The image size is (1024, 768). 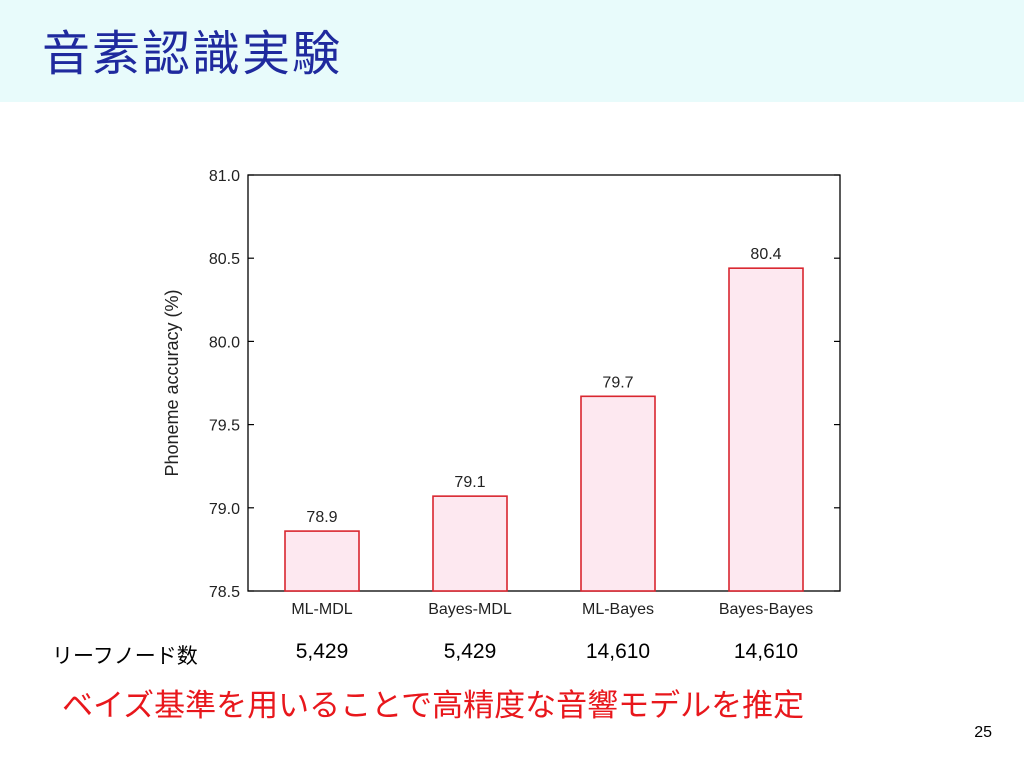 What do you see at coordinates (224, 592) in the screenshot?
I see `y-tick-label: 78.5` at bounding box center [224, 592].